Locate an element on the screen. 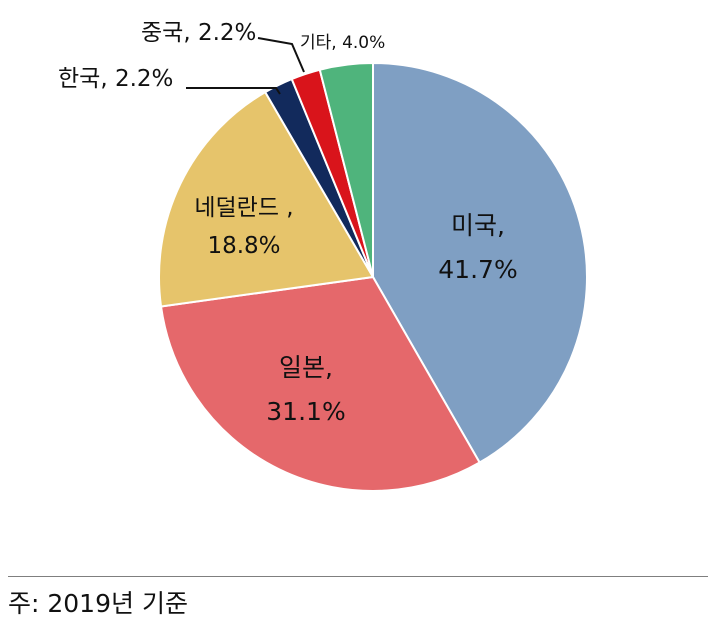 Image resolution: width=711 pixels, height=621 pixels. leader-line-china is located at coordinates (281, 55).